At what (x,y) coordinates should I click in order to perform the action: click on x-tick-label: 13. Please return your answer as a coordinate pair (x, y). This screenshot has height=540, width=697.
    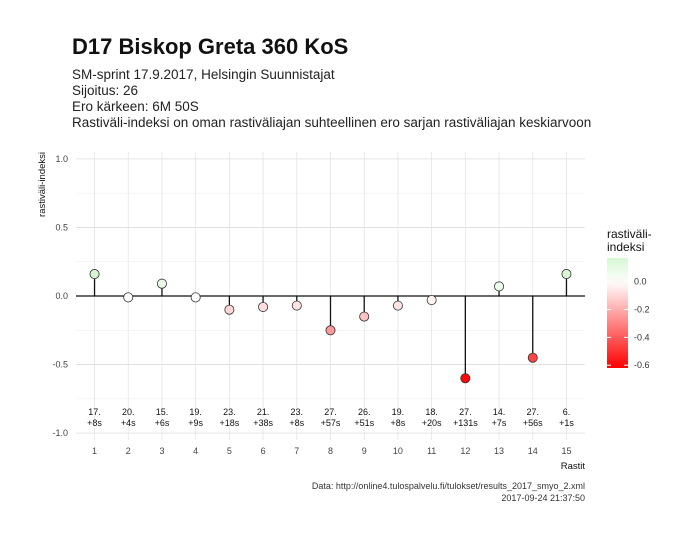
    Looking at the image, I should click on (499, 451).